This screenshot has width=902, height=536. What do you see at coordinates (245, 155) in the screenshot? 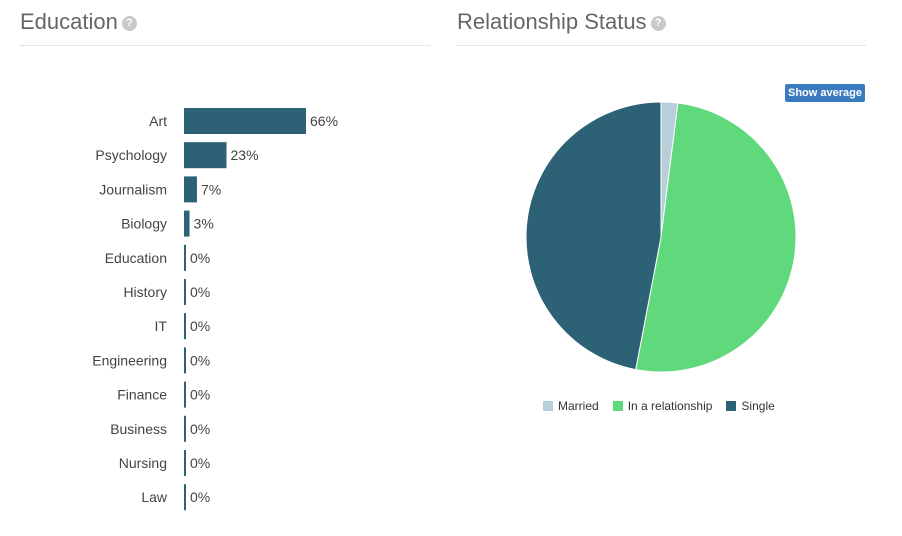
I see `value-label: 23%` at bounding box center [245, 155].